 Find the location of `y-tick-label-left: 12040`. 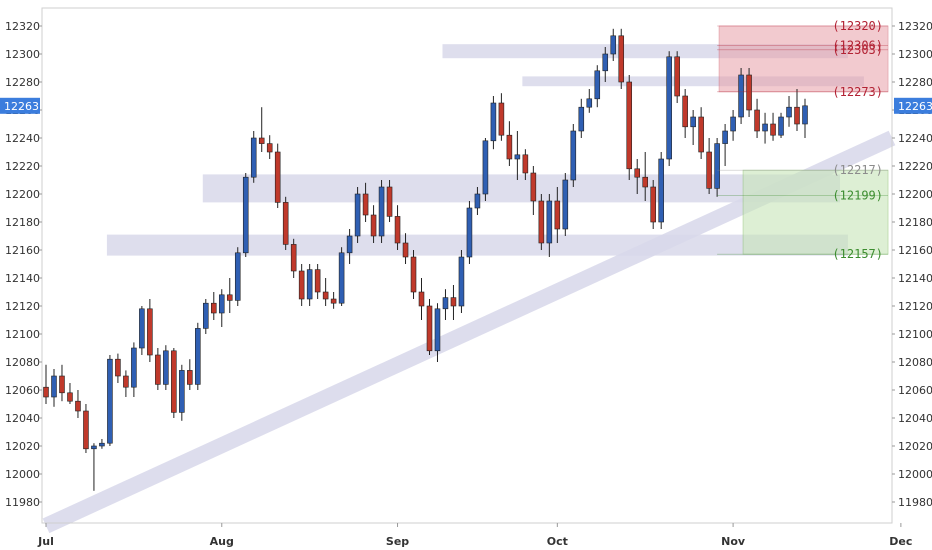

y-tick-label-left: 12040 is located at coordinates (22, 418).